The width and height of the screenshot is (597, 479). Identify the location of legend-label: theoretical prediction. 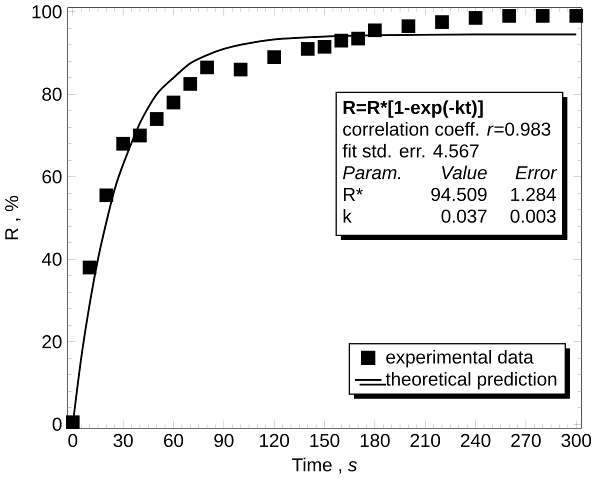
(471, 381).